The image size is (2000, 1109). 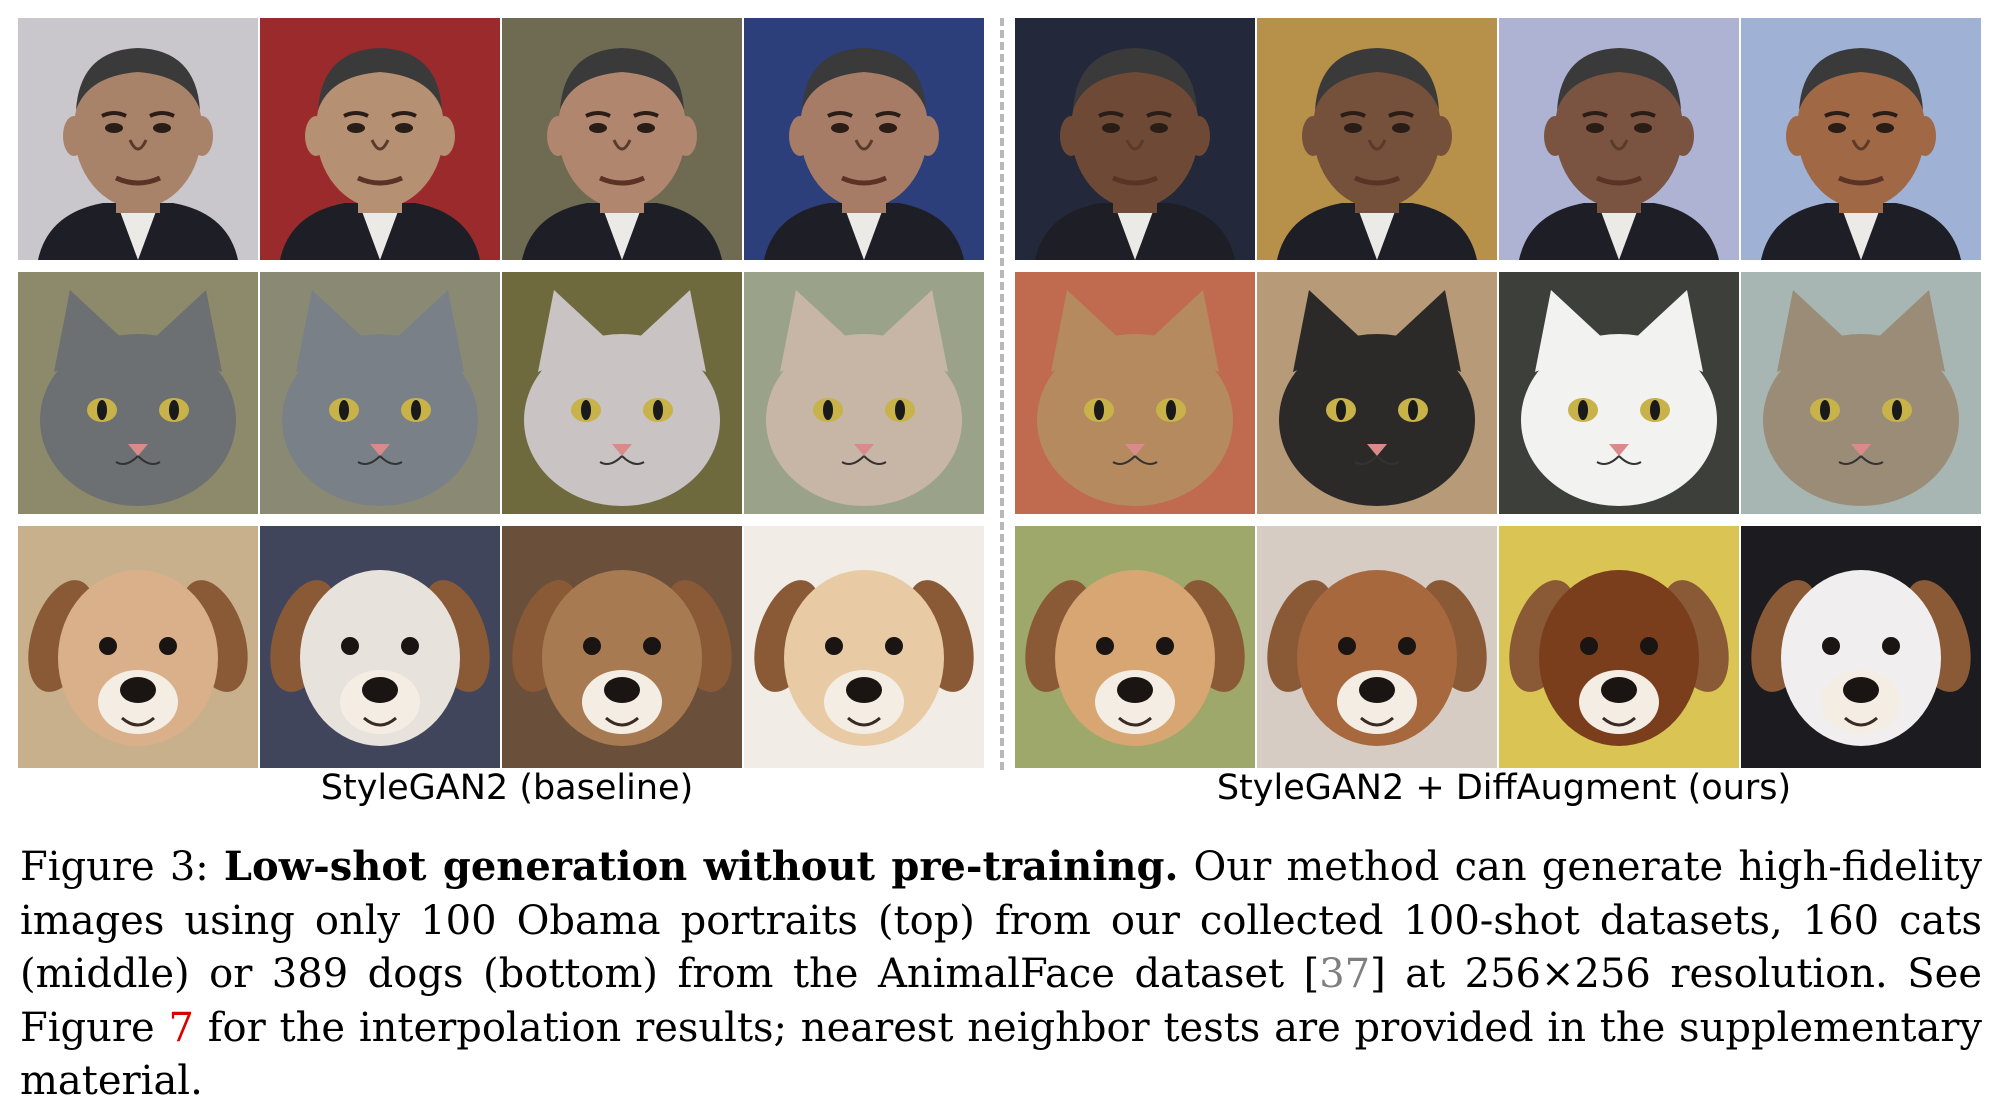 What do you see at coordinates (1345, 974) in the screenshot?
I see `citation-link: 37` at bounding box center [1345, 974].